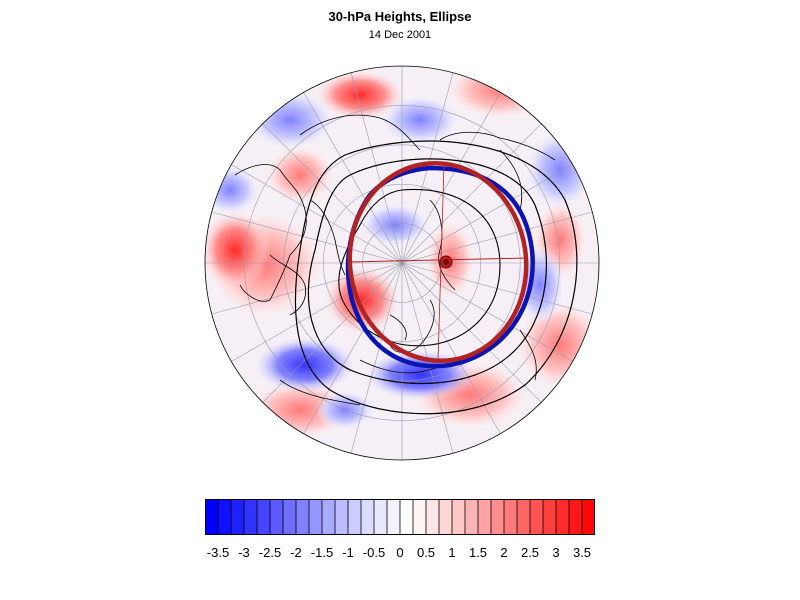  I want to click on colorbar-tick-label: 3, so click(556, 552).